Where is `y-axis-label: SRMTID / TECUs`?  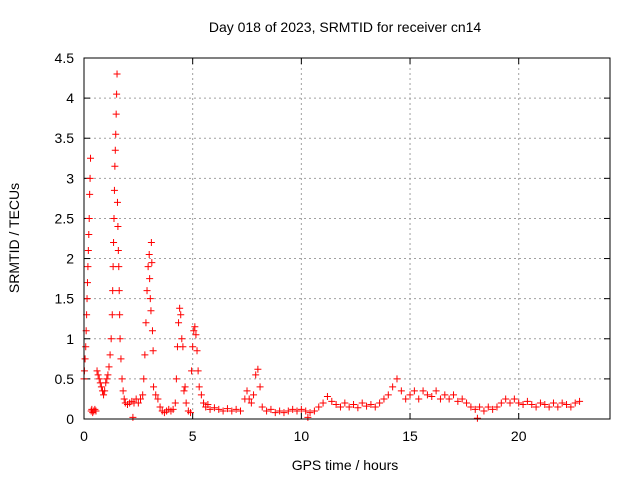 y-axis-label: SRMTID / TECUs is located at coordinates (14, 238).